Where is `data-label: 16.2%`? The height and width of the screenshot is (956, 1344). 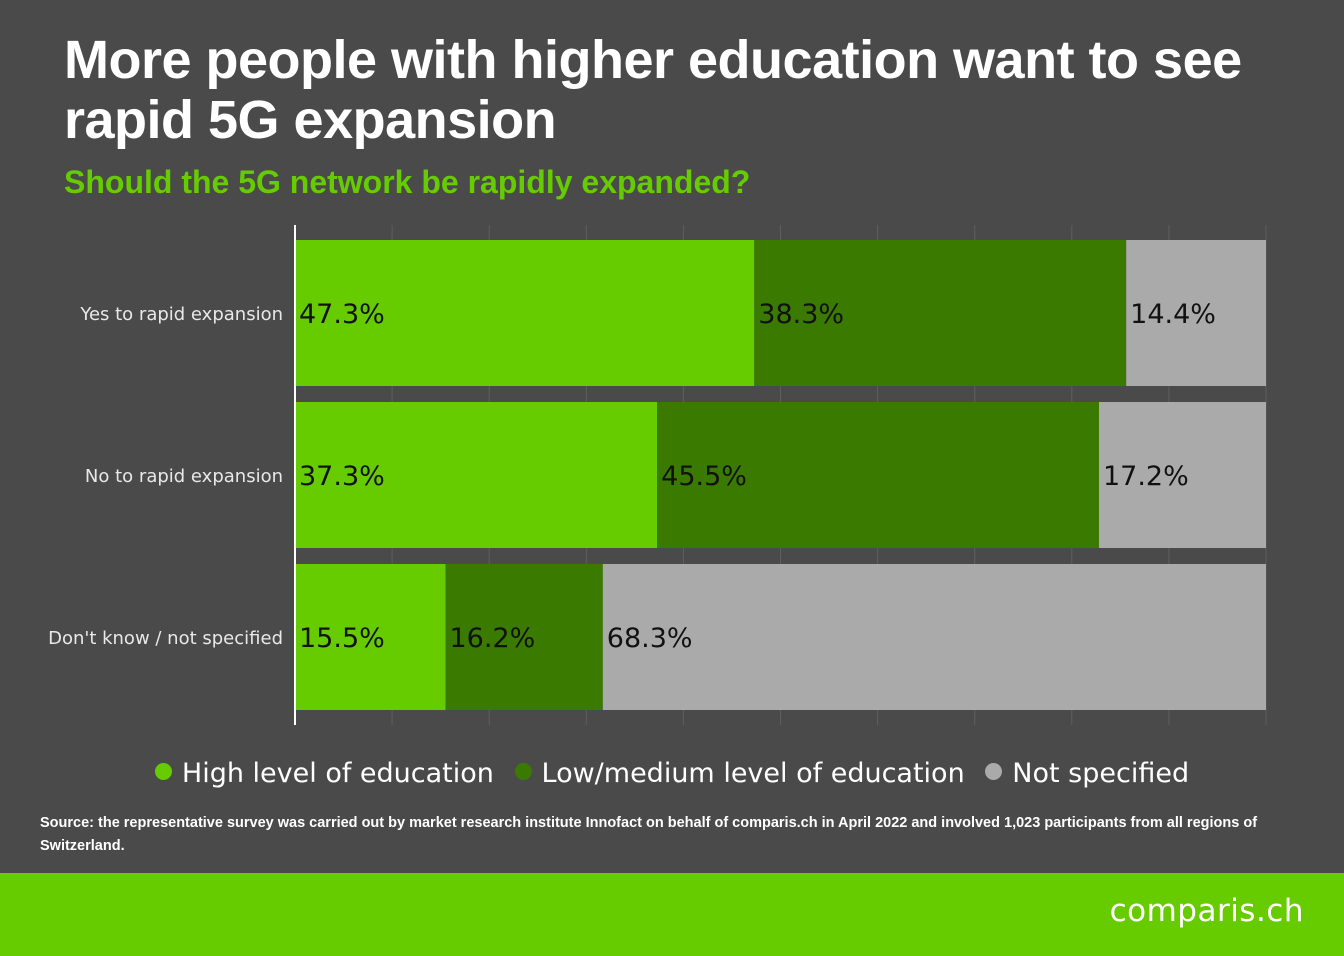 data-label: 16.2% is located at coordinates (493, 638).